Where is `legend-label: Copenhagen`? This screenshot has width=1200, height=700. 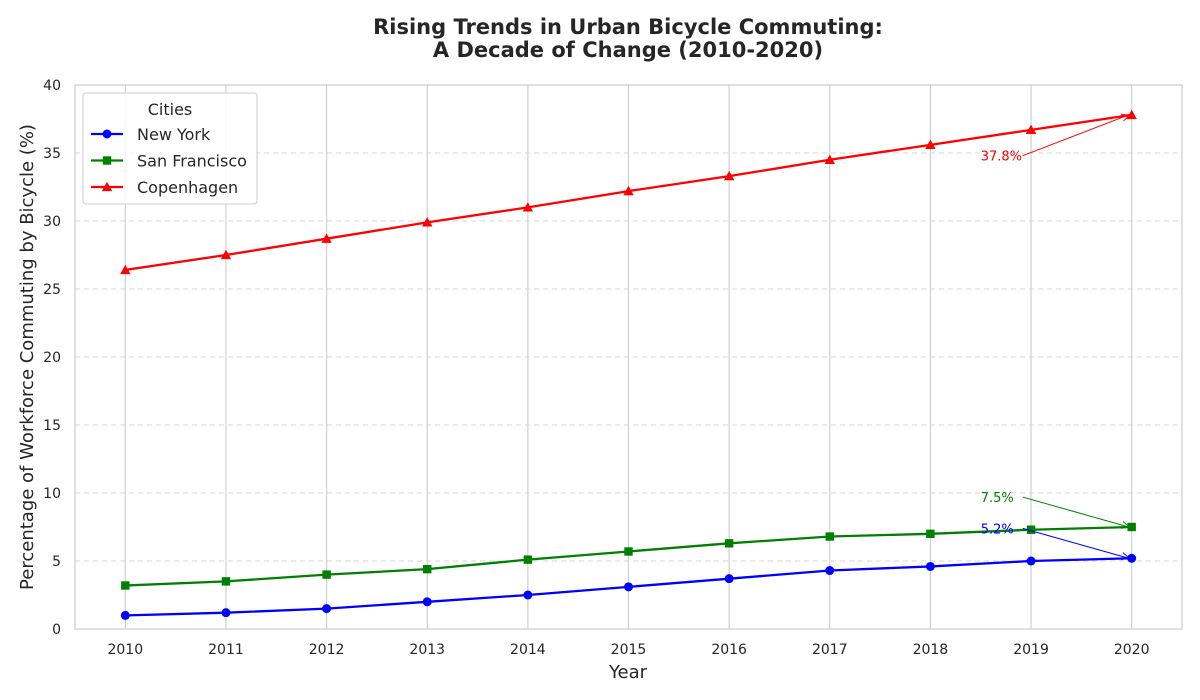 legend-label: Copenhagen is located at coordinates (187, 187).